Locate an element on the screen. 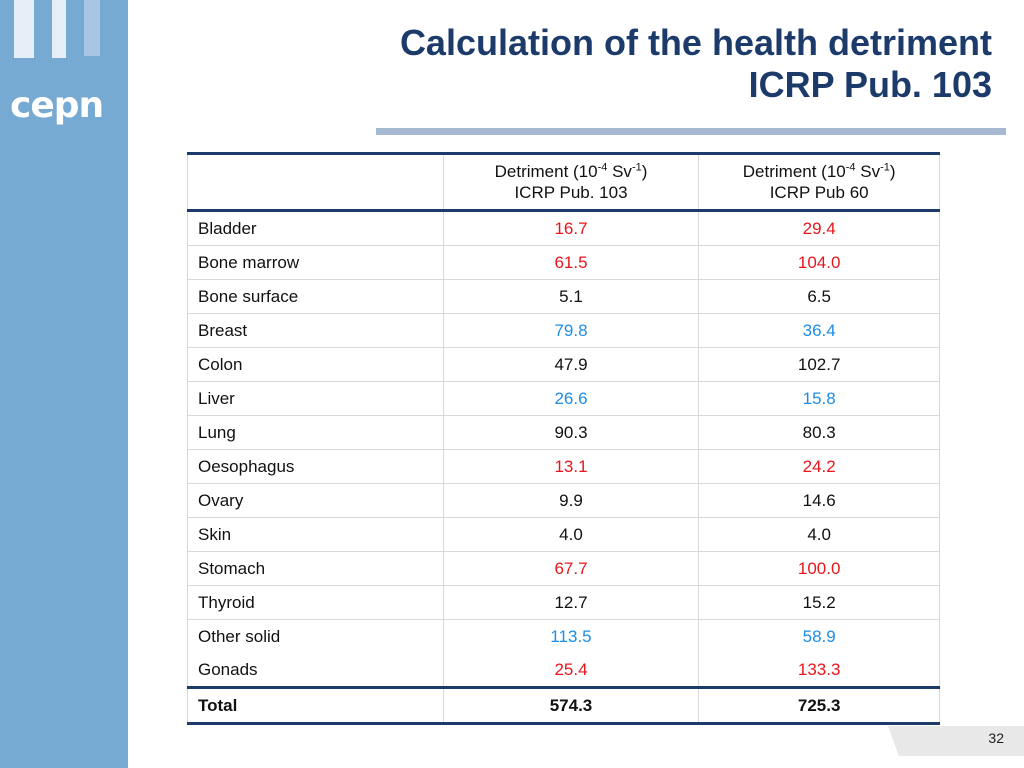 The height and width of the screenshot is (768, 1024). organ-name: Bone marrow is located at coordinates (315, 262).